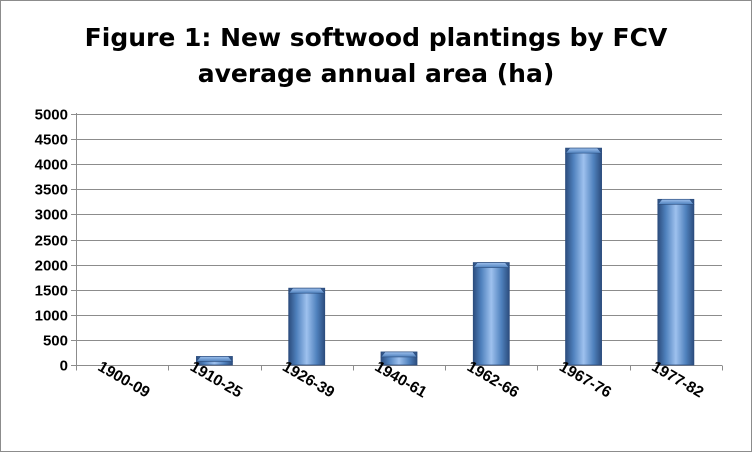 The height and width of the screenshot is (452, 752). Describe the element at coordinates (51, 215) in the screenshot. I see `y-tick-label: 3000` at that location.